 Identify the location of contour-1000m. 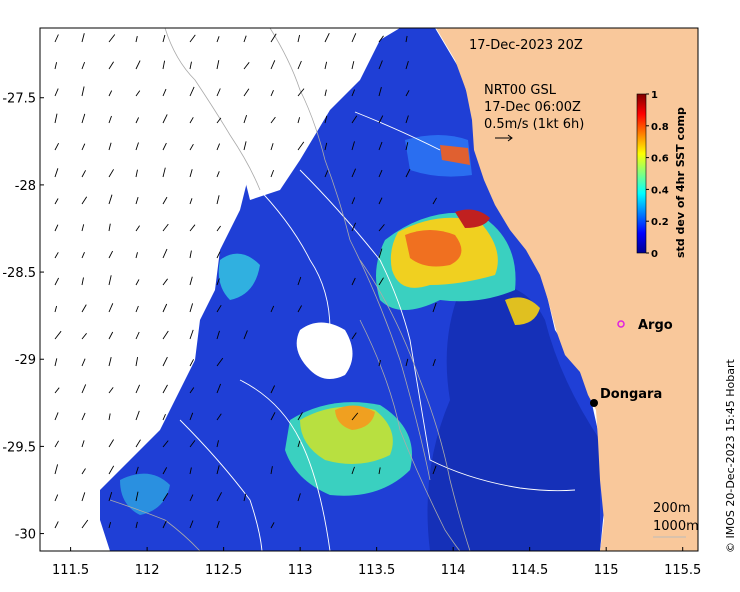
(255, 365).